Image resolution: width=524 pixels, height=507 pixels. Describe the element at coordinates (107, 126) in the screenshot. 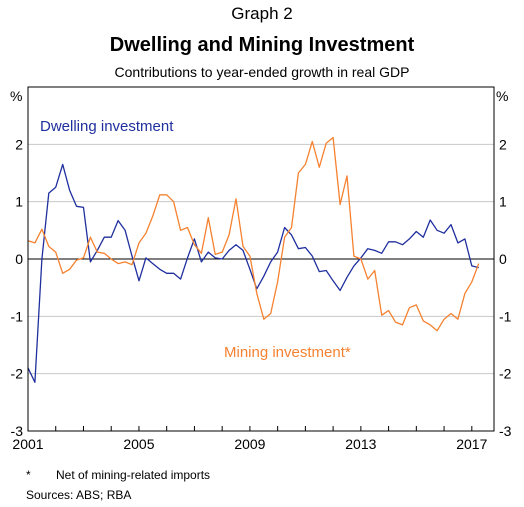

I see `dwelling-series-label: Dwelling investment` at that location.